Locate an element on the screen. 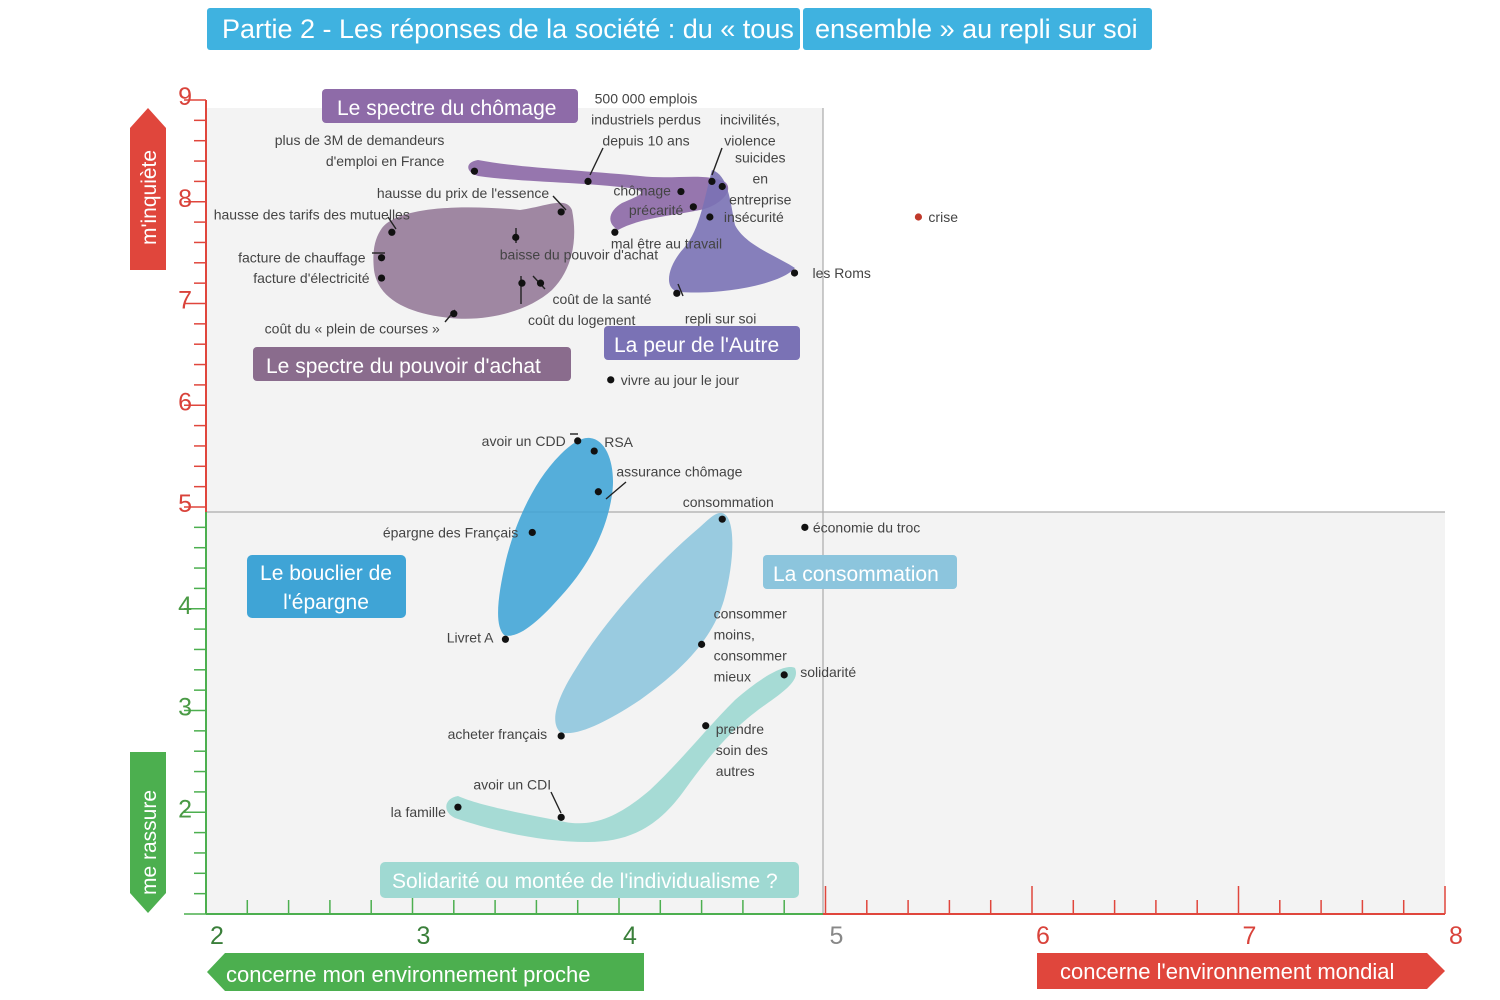 Image resolution: width=1500 pixels, height=1000 pixels. title-box-right is located at coordinates (977, 29).